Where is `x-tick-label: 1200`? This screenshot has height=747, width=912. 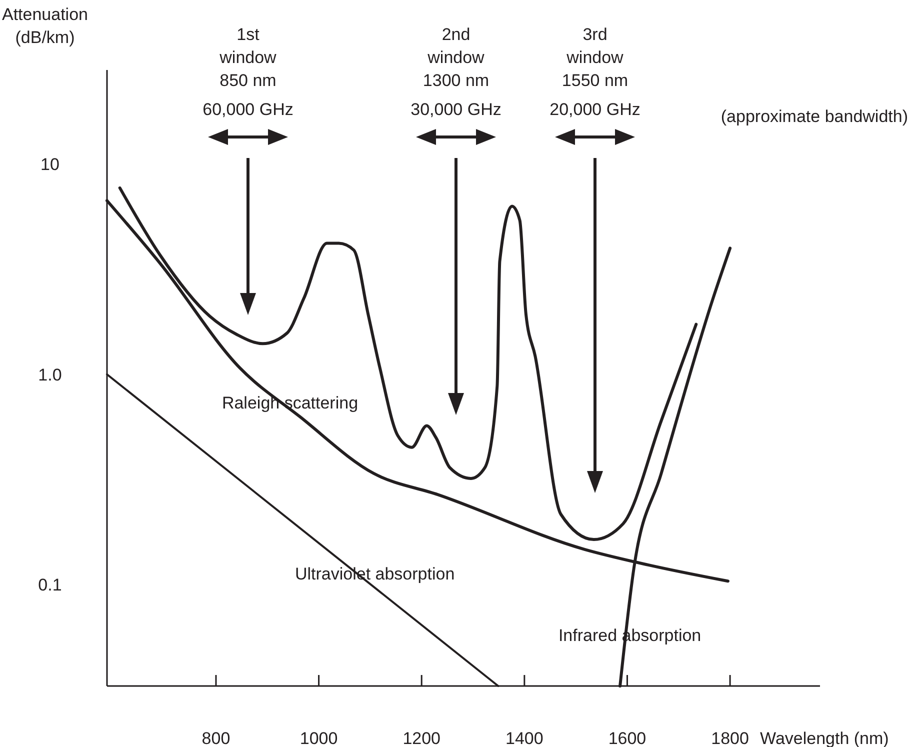 x-tick-label: 1200 is located at coordinates (421, 738).